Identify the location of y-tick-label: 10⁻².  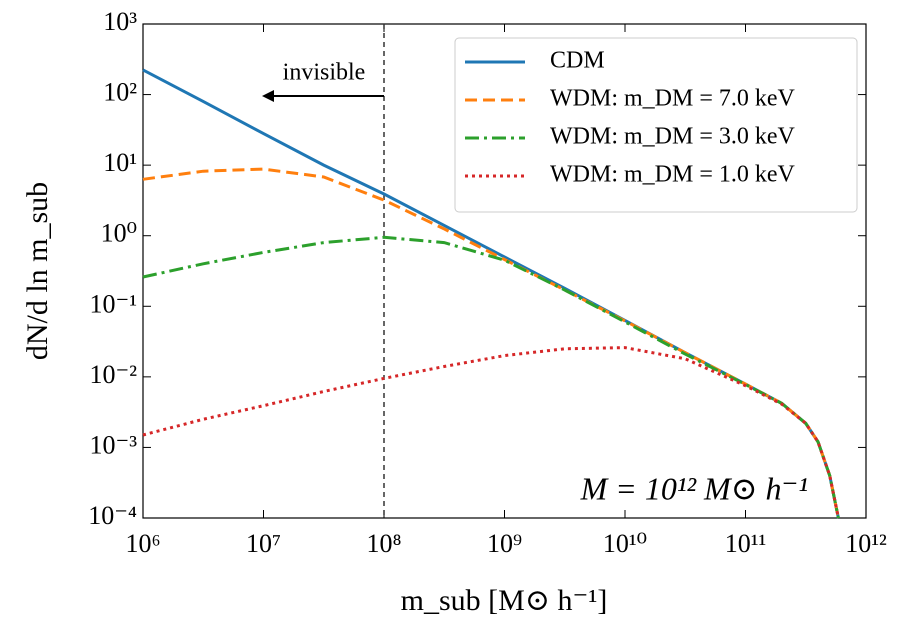
(113, 374).